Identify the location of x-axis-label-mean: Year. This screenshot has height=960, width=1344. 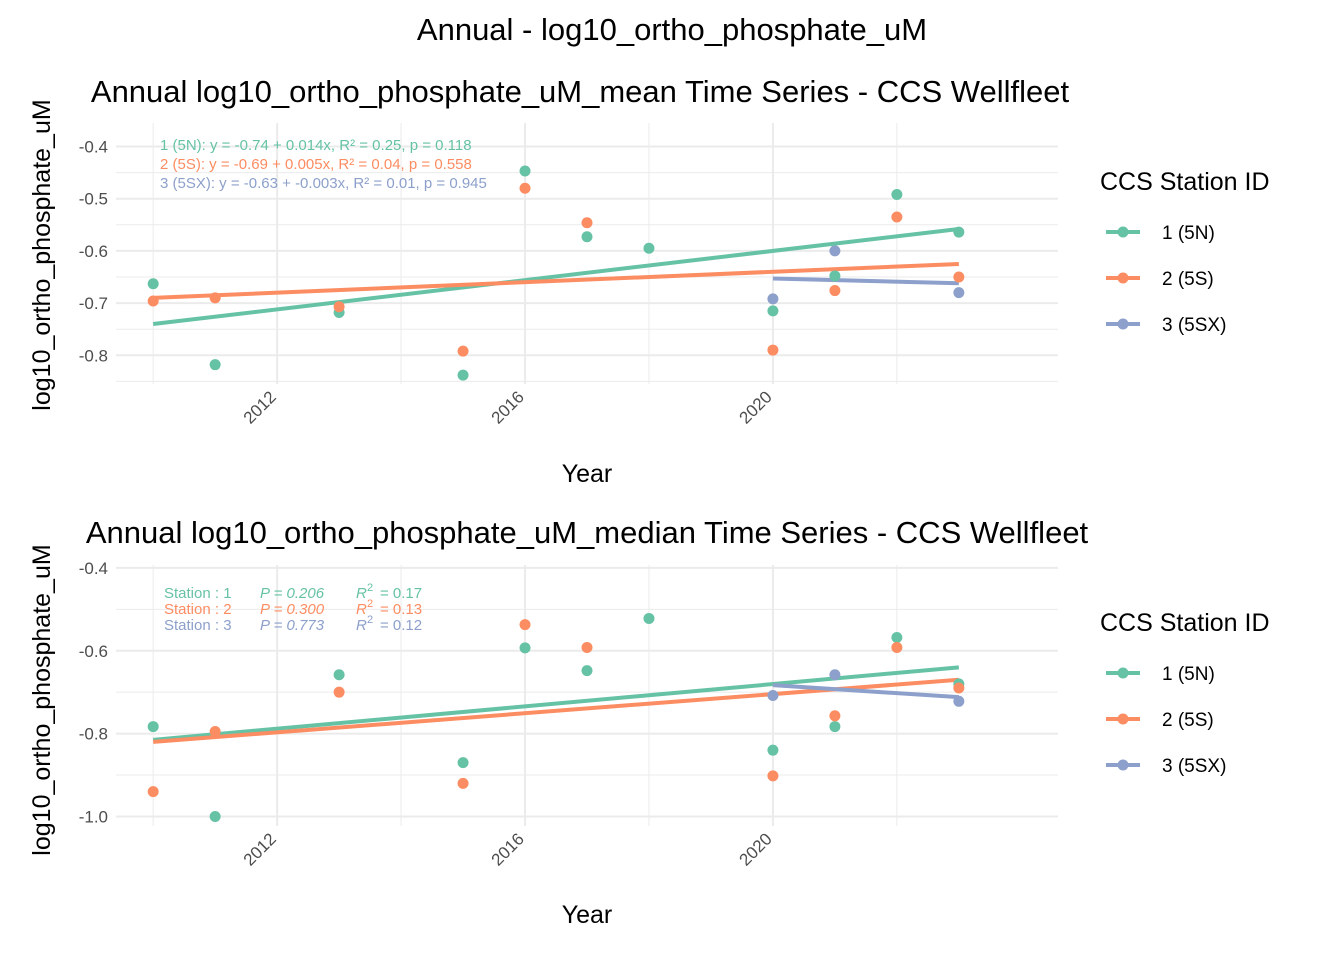
(587, 474).